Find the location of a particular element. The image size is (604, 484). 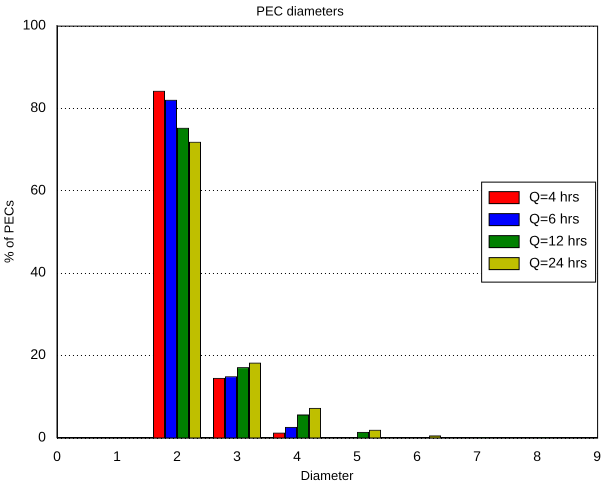

legend-label: Q=4 hrs is located at coordinates (554, 196).